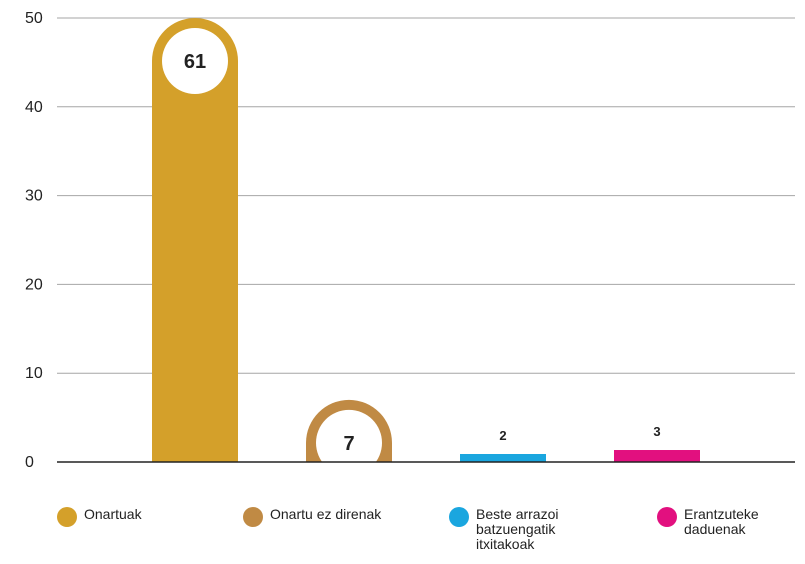  I want to click on y-tick-label: 50, so click(34, 18).